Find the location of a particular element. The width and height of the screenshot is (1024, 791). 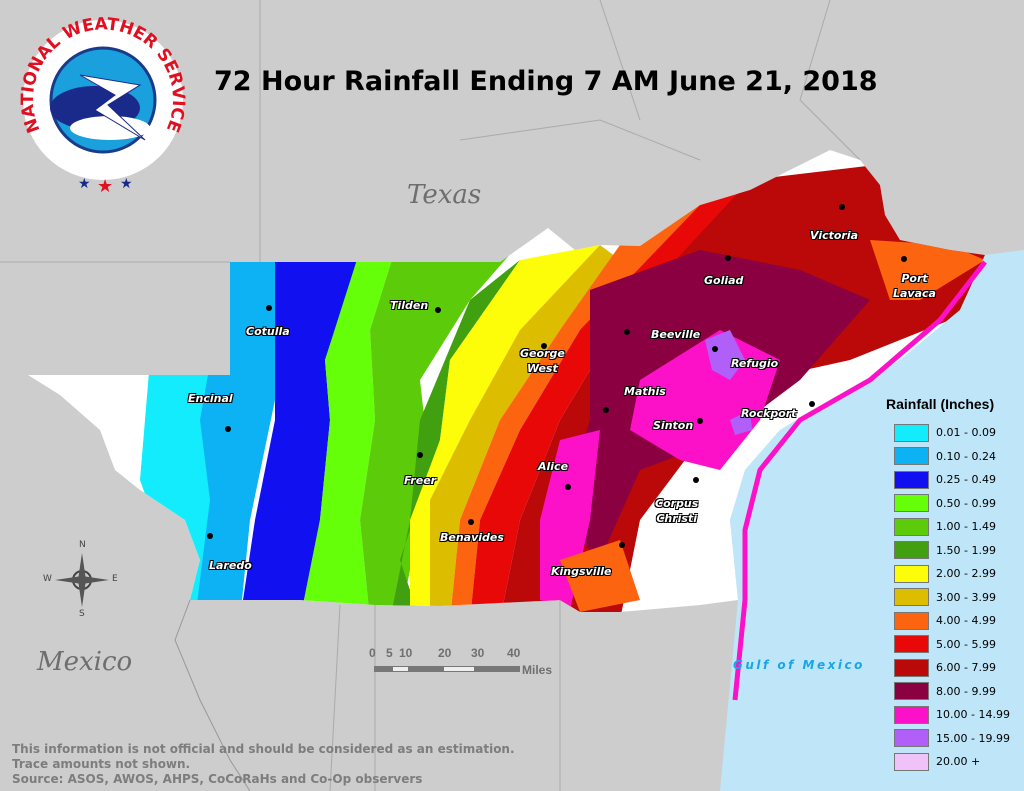

legend-title: Rainfall (Inches) is located at coordinates (940, 404).